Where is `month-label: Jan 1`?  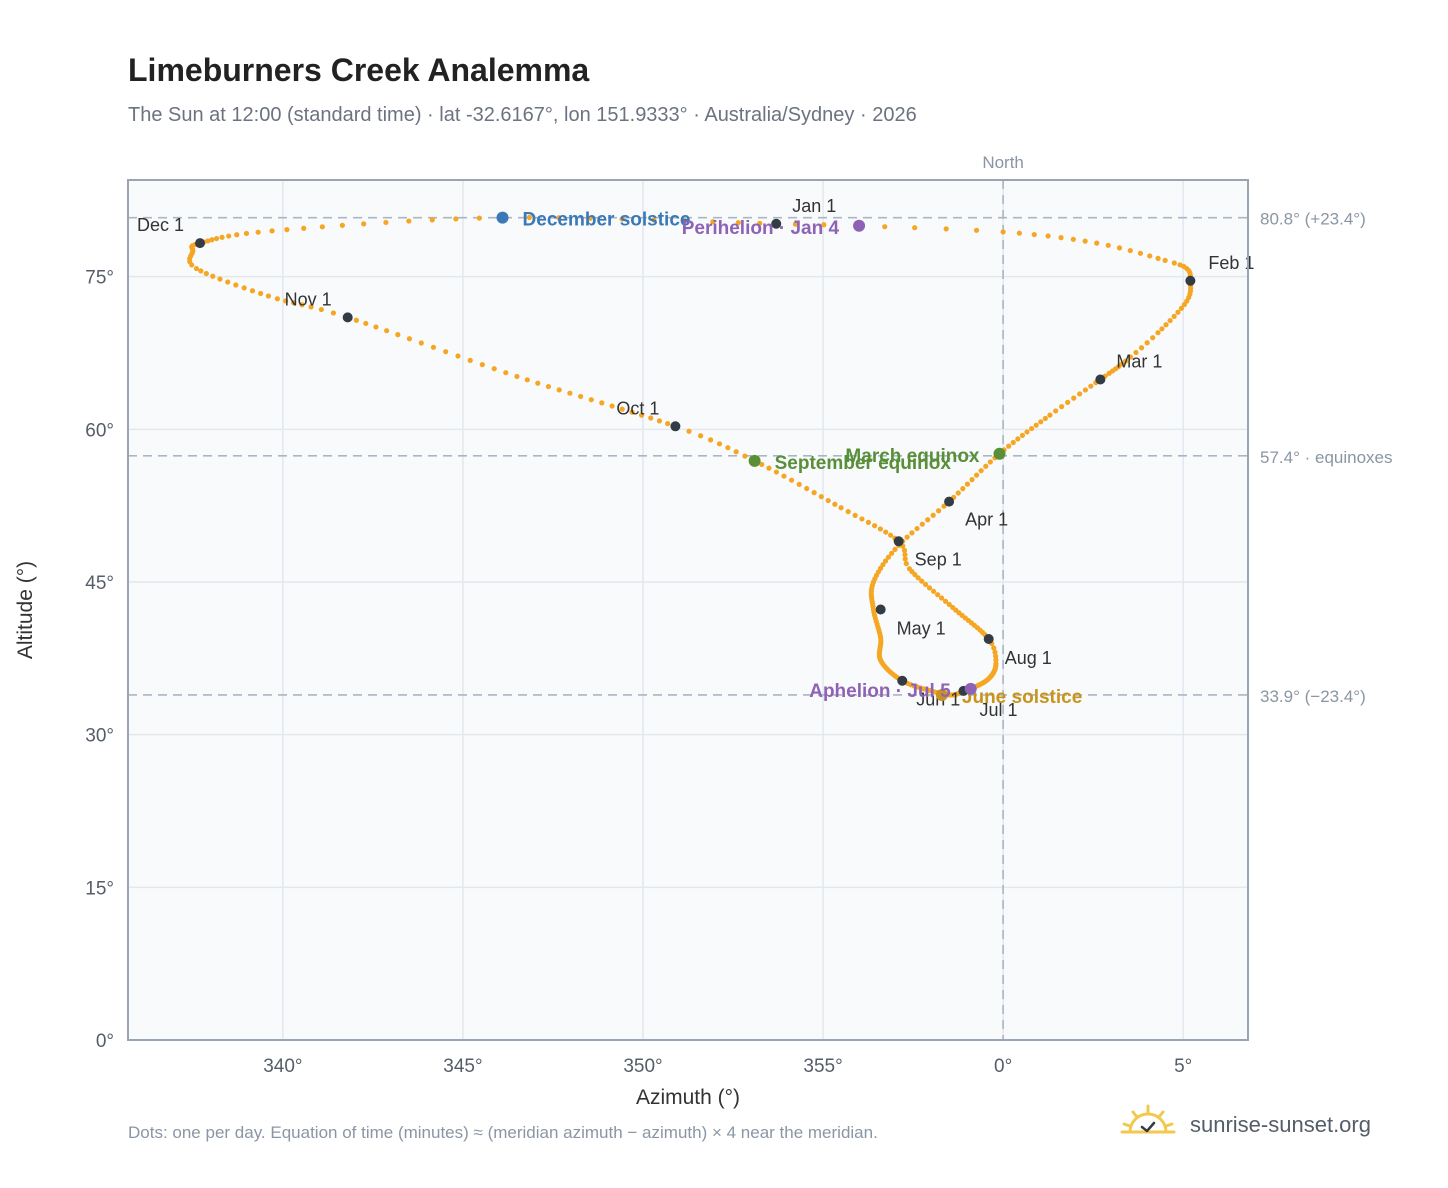 month-label: Jan 1 is located at coordinates (814, 206).